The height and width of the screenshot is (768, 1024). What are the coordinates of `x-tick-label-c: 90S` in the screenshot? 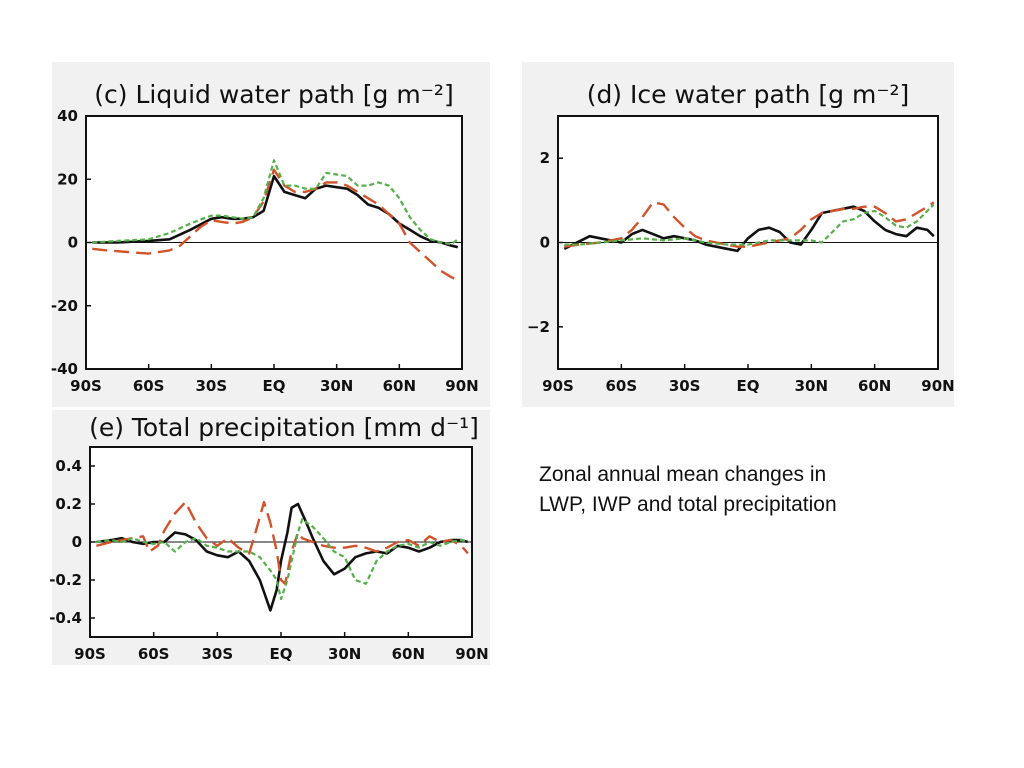 It's located at (86, 386).